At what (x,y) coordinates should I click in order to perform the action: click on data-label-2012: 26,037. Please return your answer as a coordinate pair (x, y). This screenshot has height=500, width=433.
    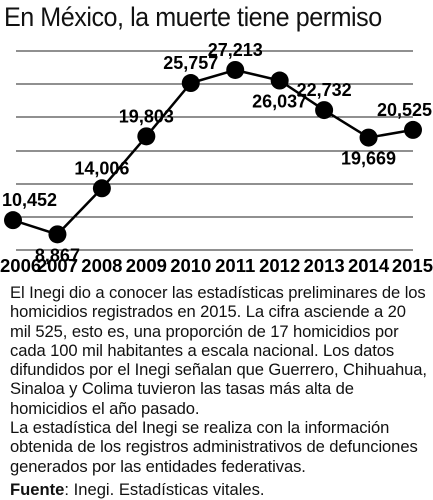
    Looking at the image, I should click on (279, 102).